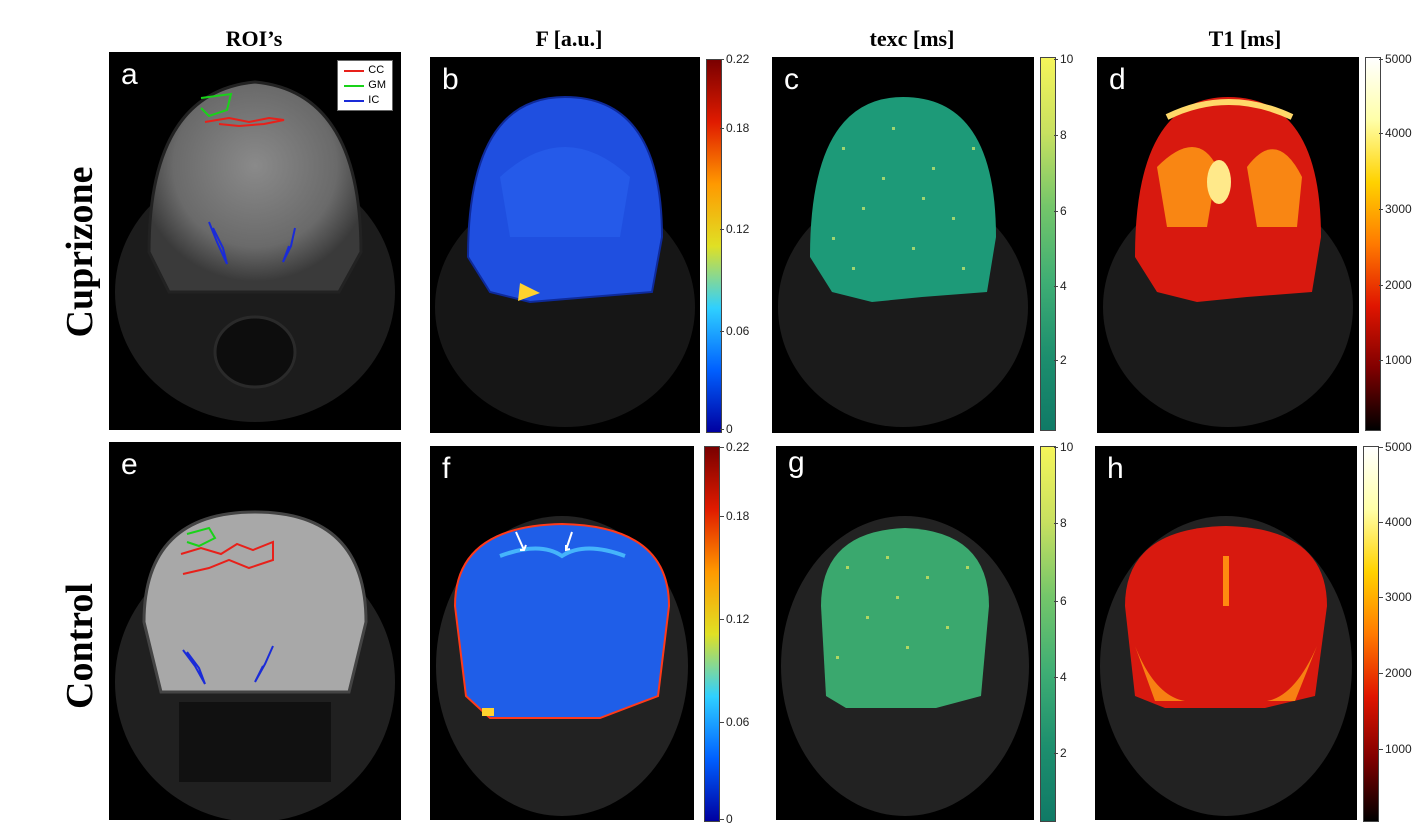 This screenshot has height=839, width=1418. I want to click on panel-h-t1-map-control: h, so click(1226, 633).